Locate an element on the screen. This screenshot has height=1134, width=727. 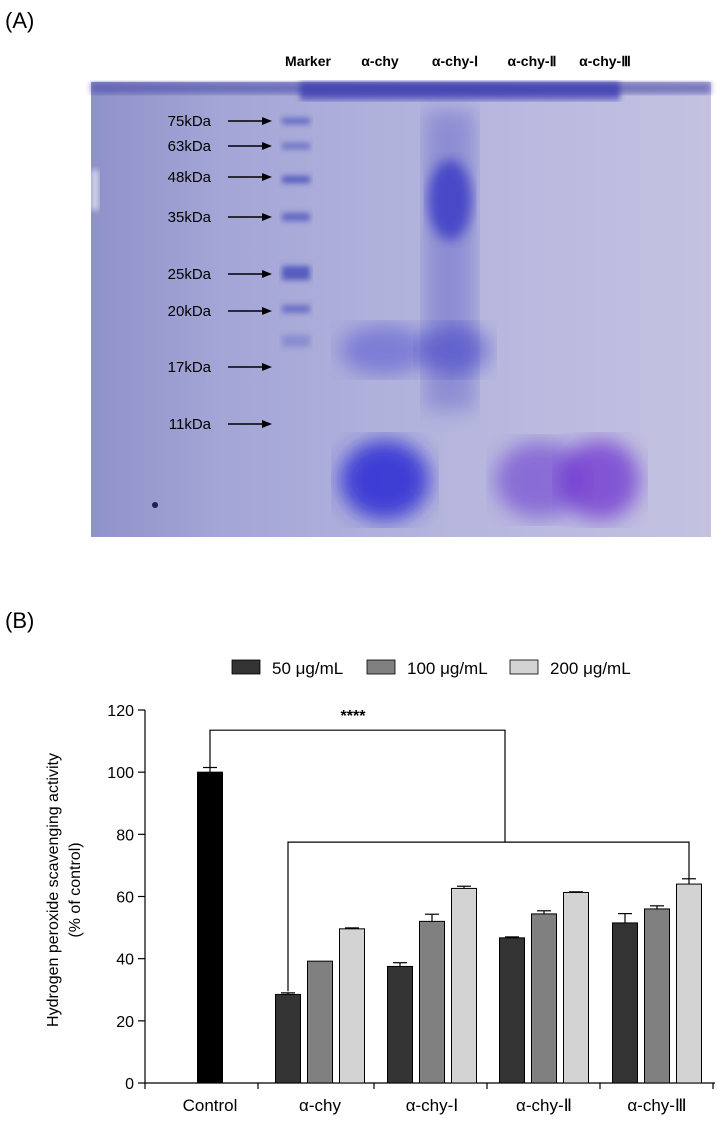
lane-label-a-chy-2: α-chy-Ⅱ is located at coordinates (532, 61).